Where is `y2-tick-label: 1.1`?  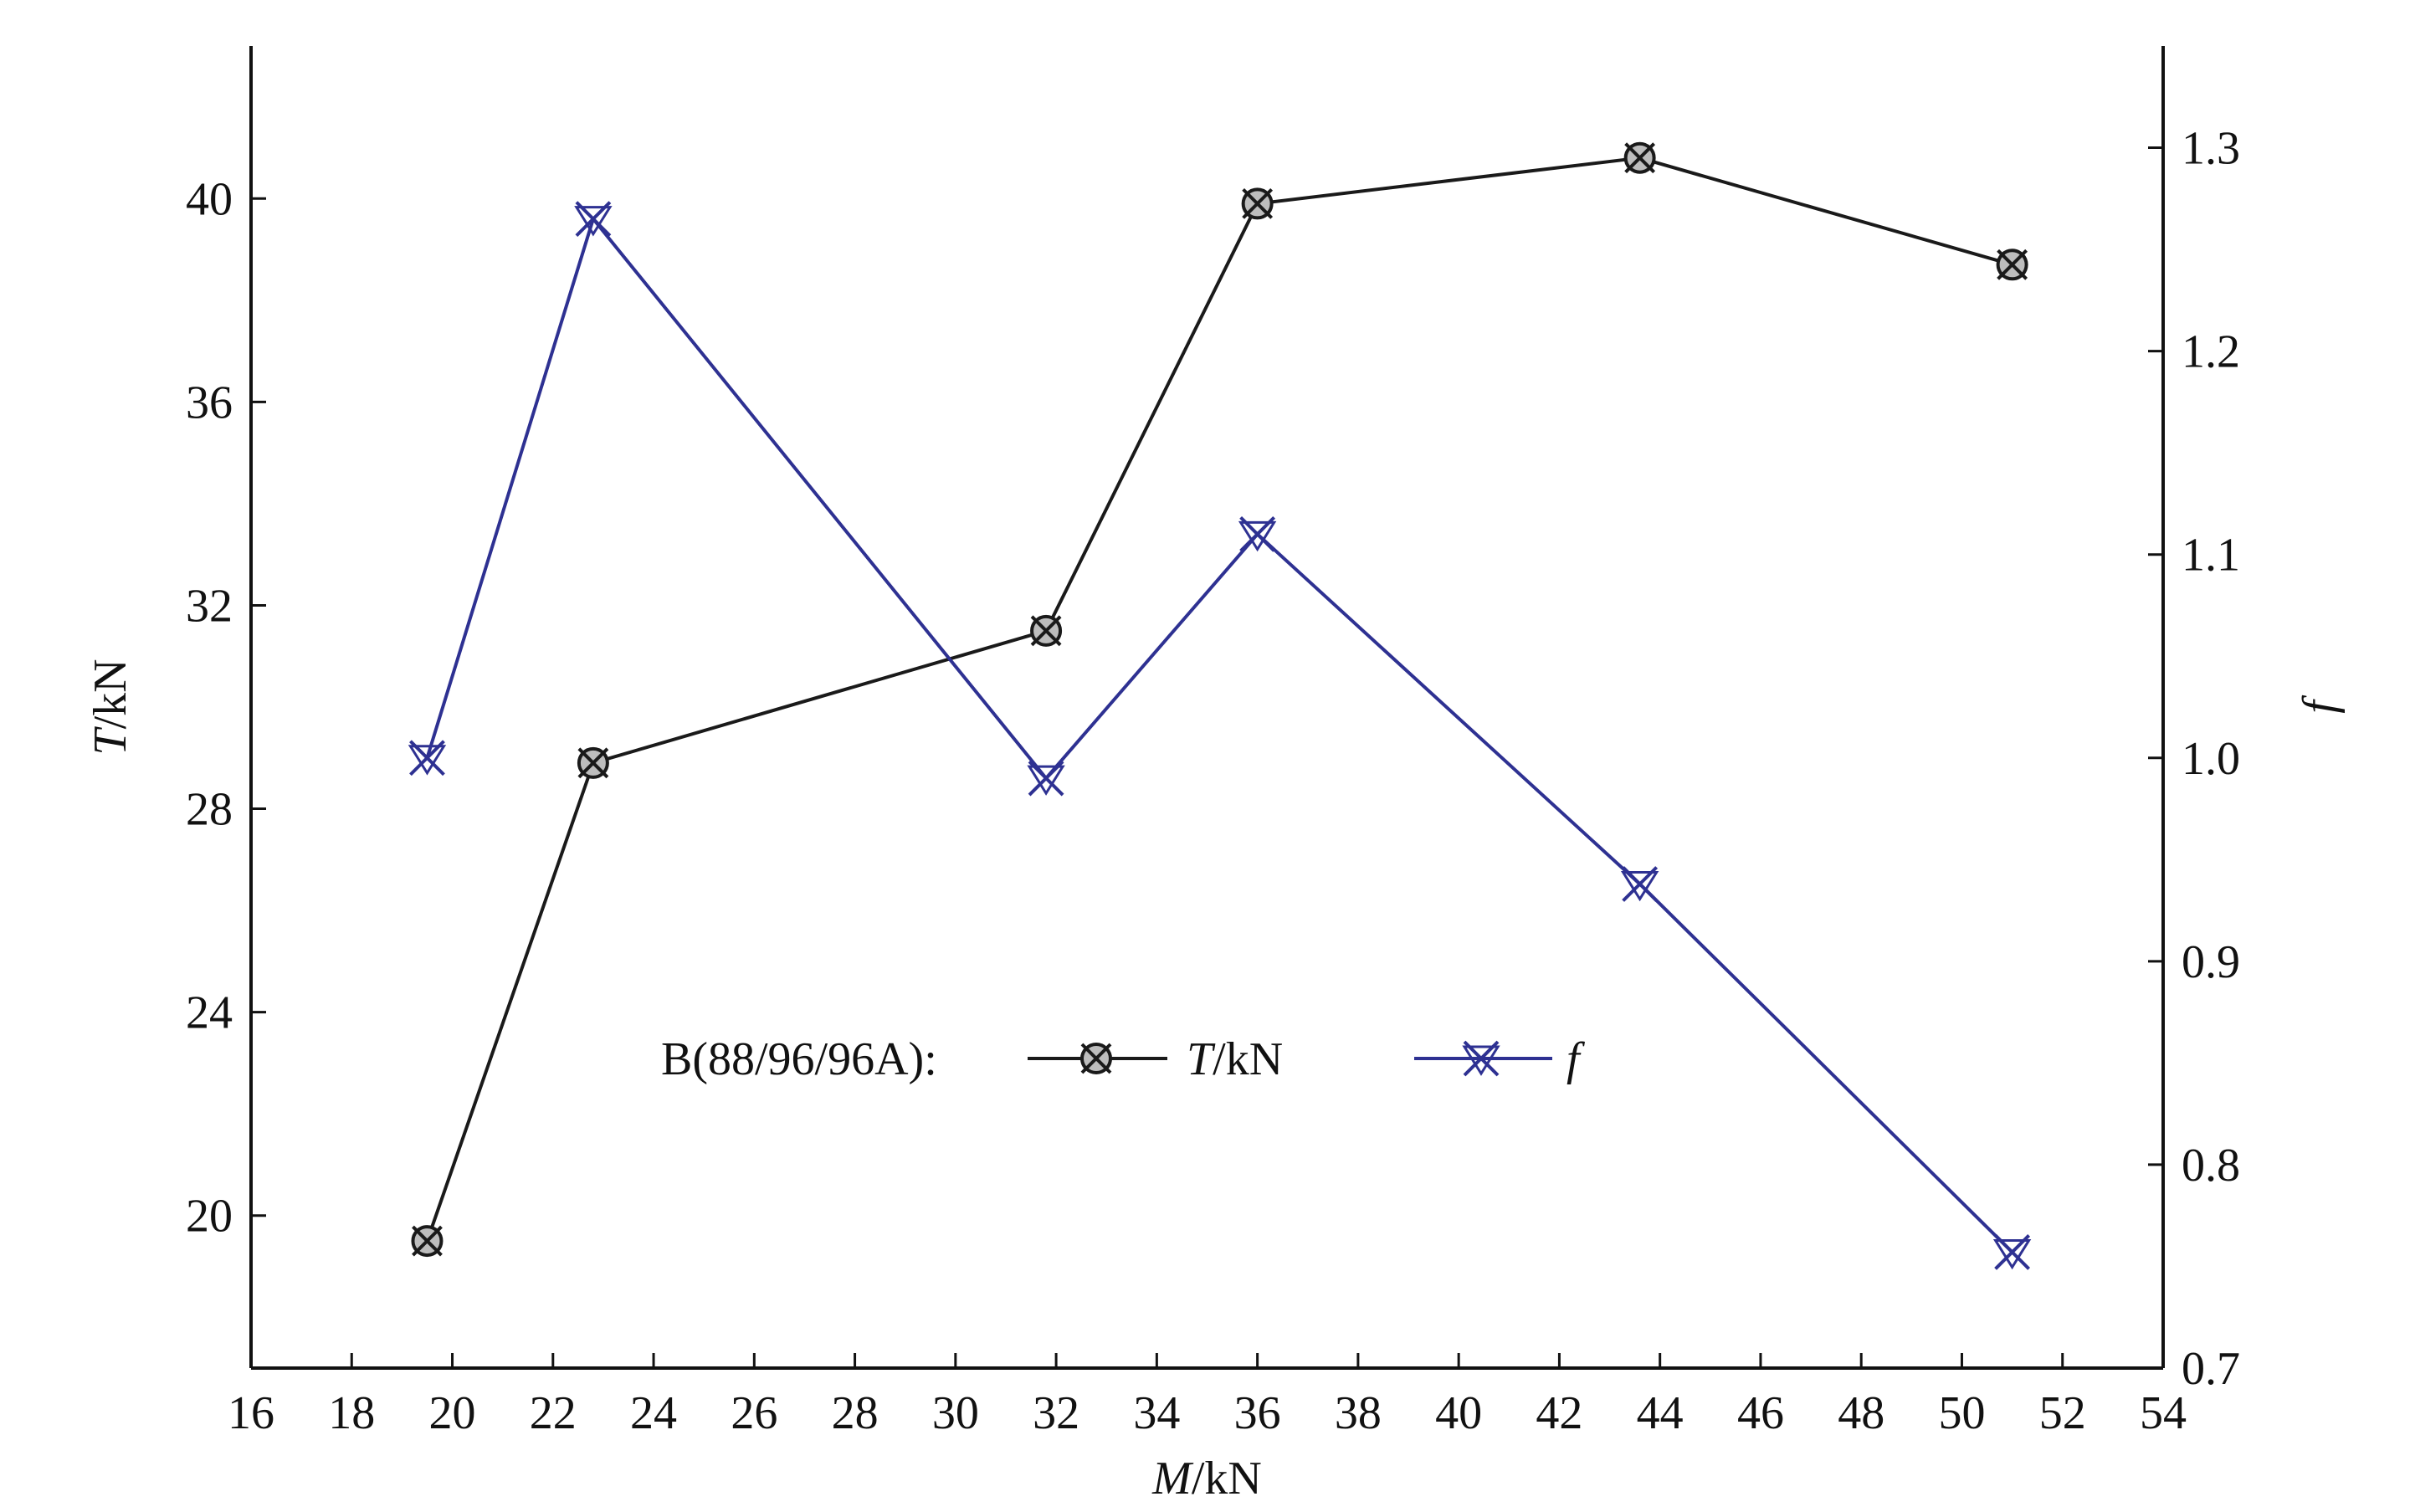
y2-tick-label: 1.1 is located at coordinates (2211, 556).